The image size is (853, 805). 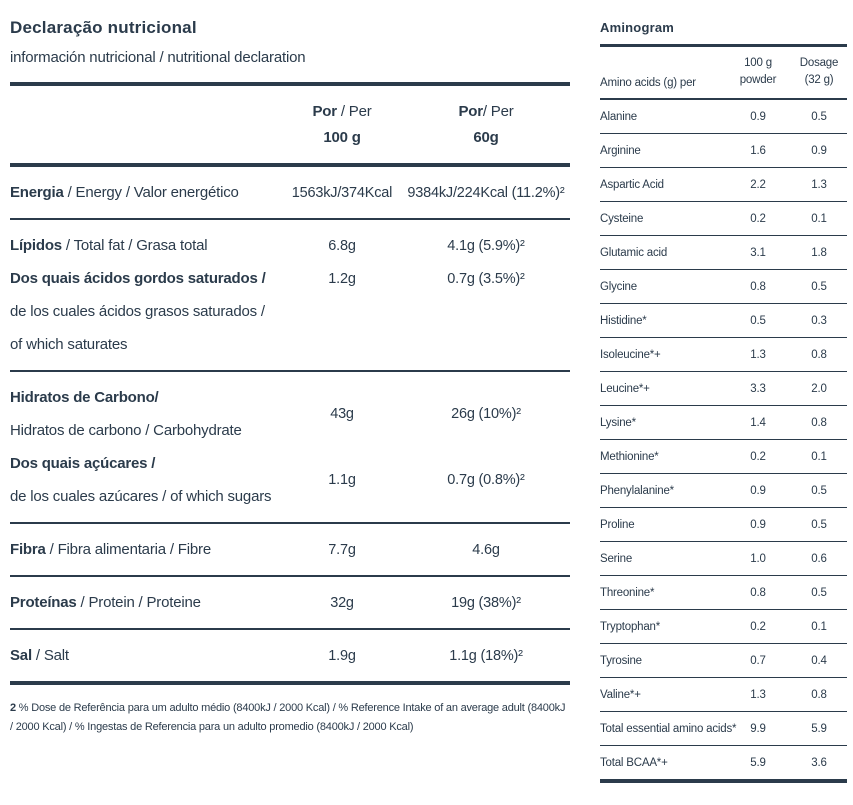 What do you see at coordinates (39, 655) in the screenshot?
I see `nutrient-label: Sal / Salt` at bounding box center [39, 655].